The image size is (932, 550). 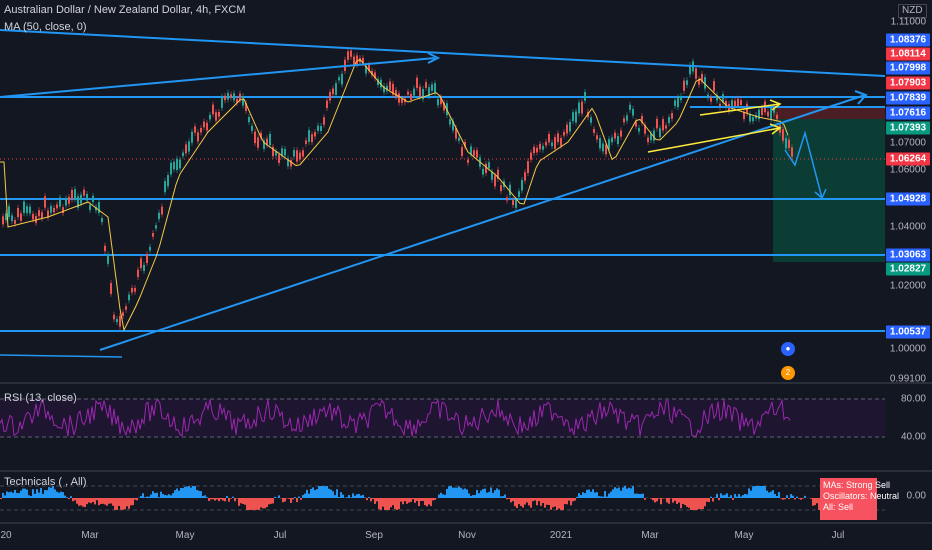 What do you see at coordinates (908, 83) in the screenshot?
I see `price-label-box: 1.07903` at bounding box center [908, 83].